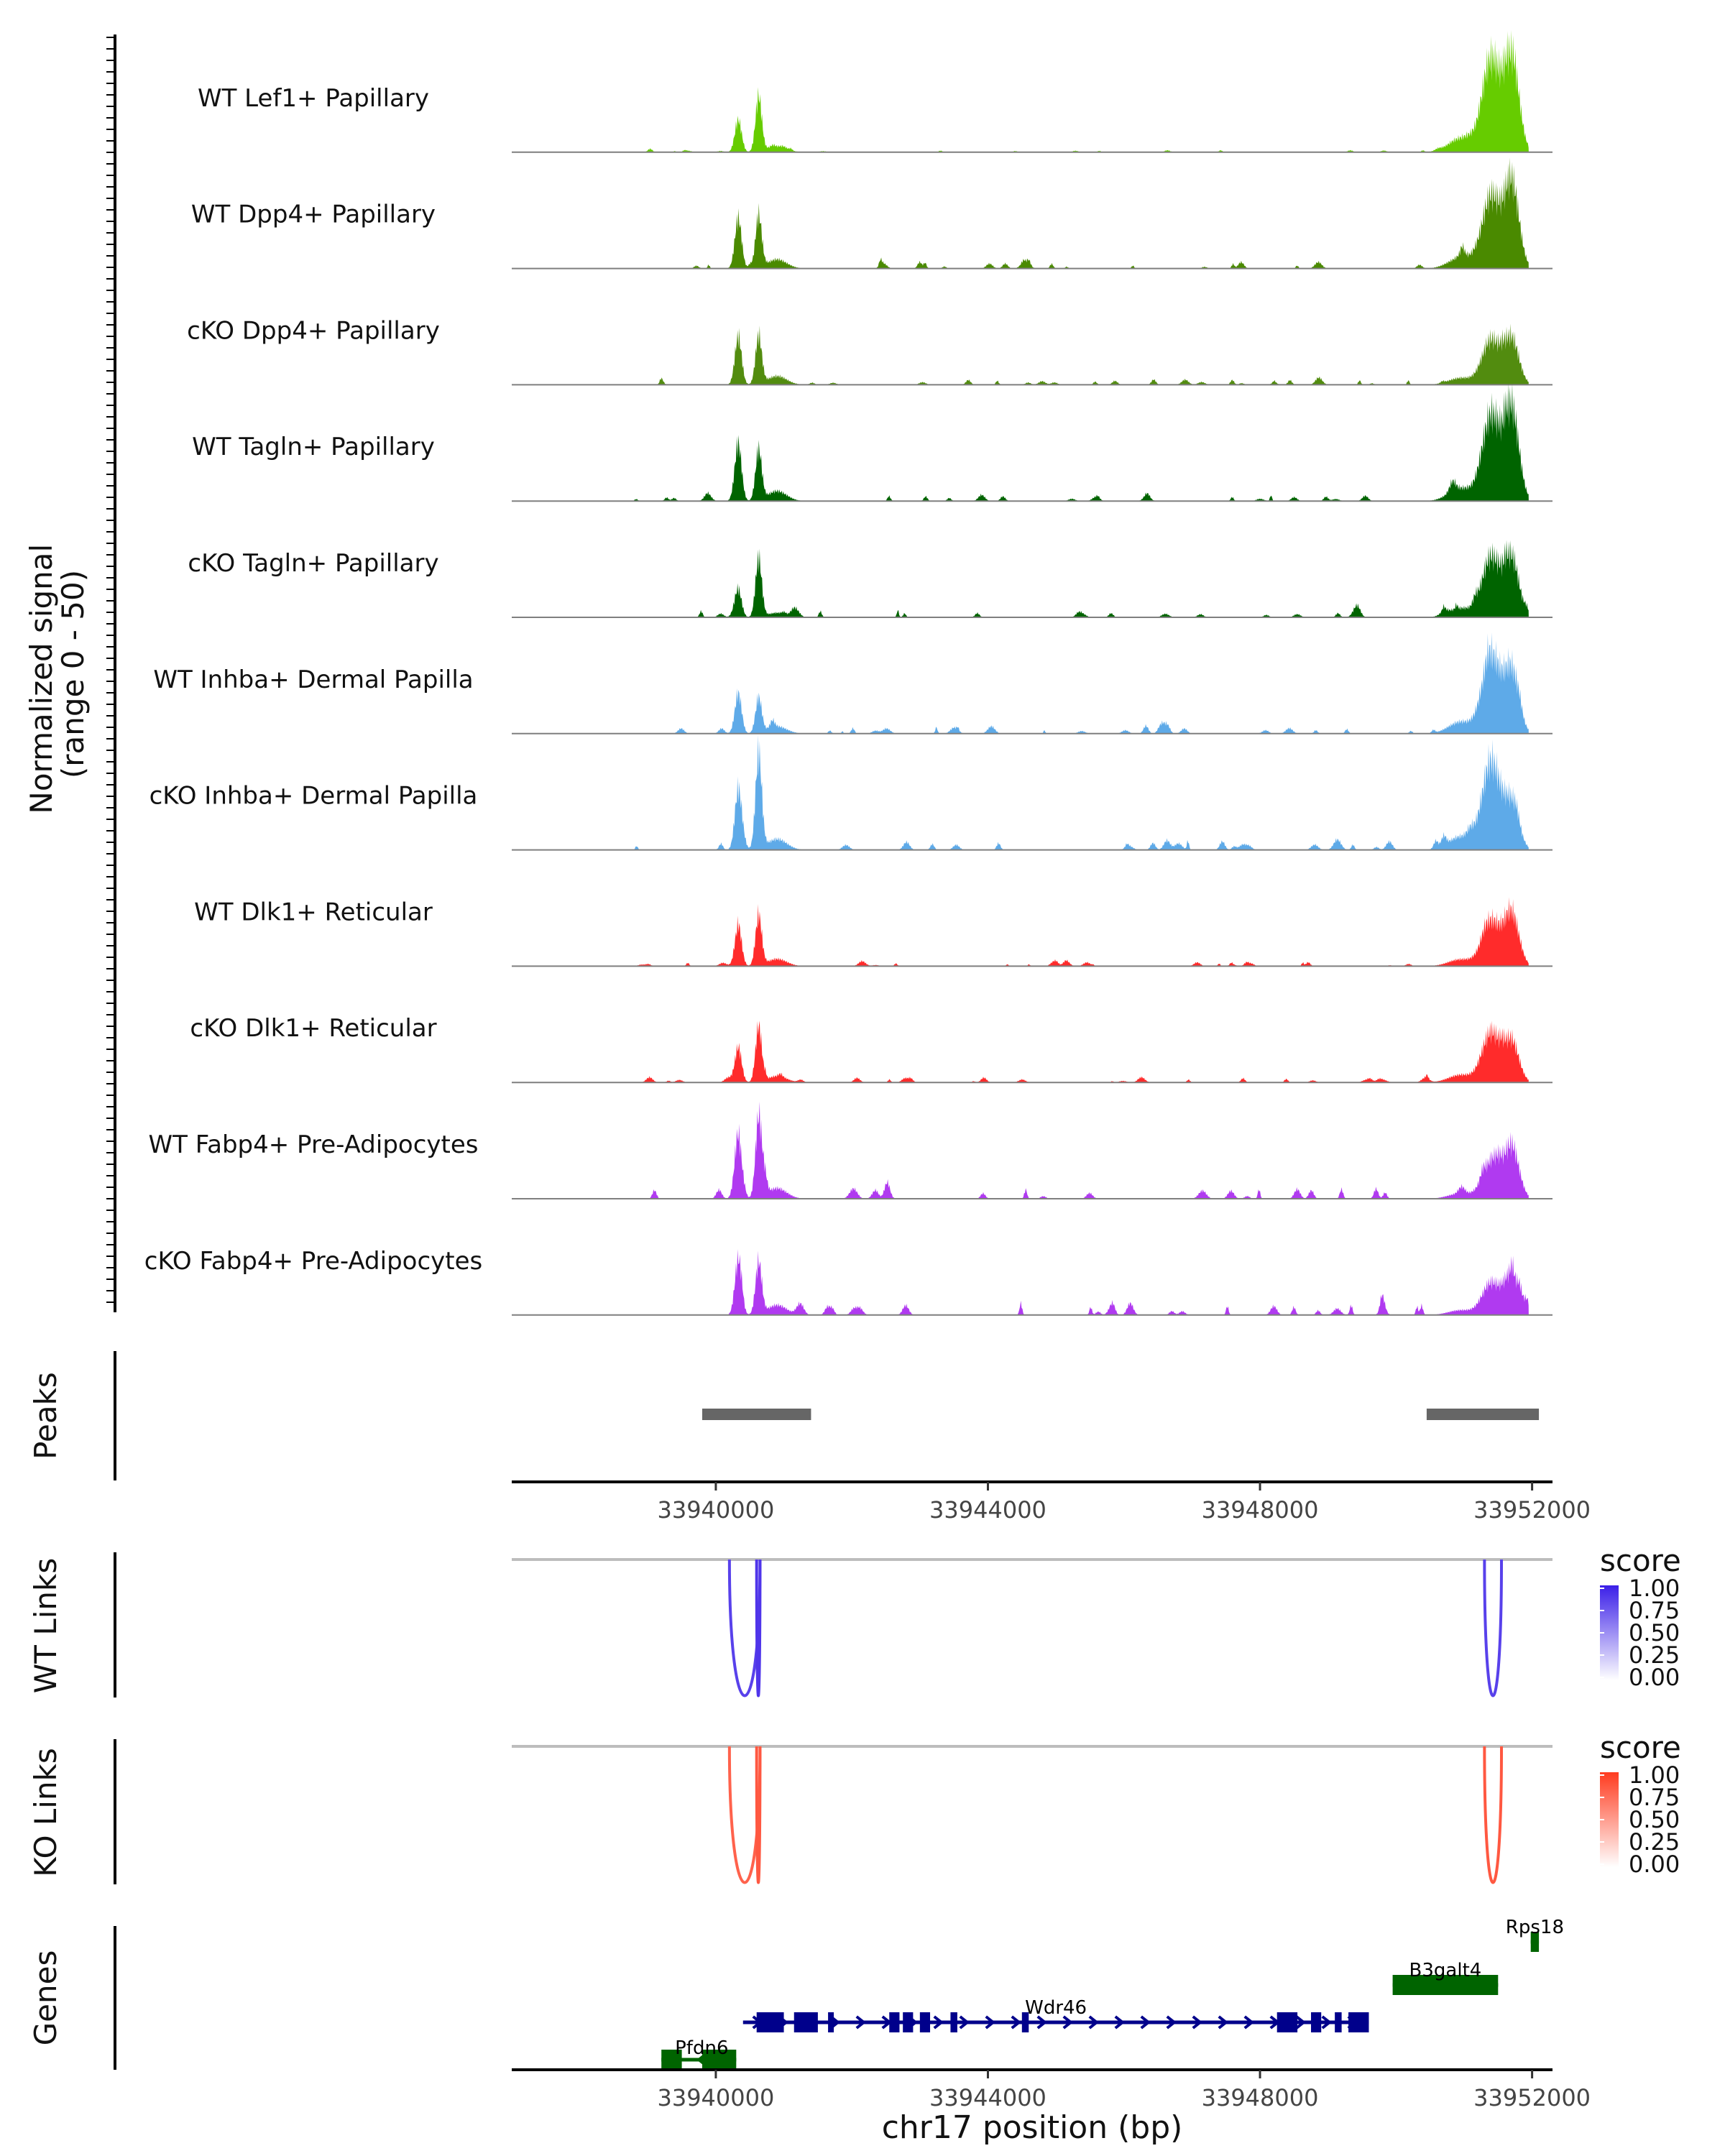  I want to click on legend-title: score, so click(1640, 1747).